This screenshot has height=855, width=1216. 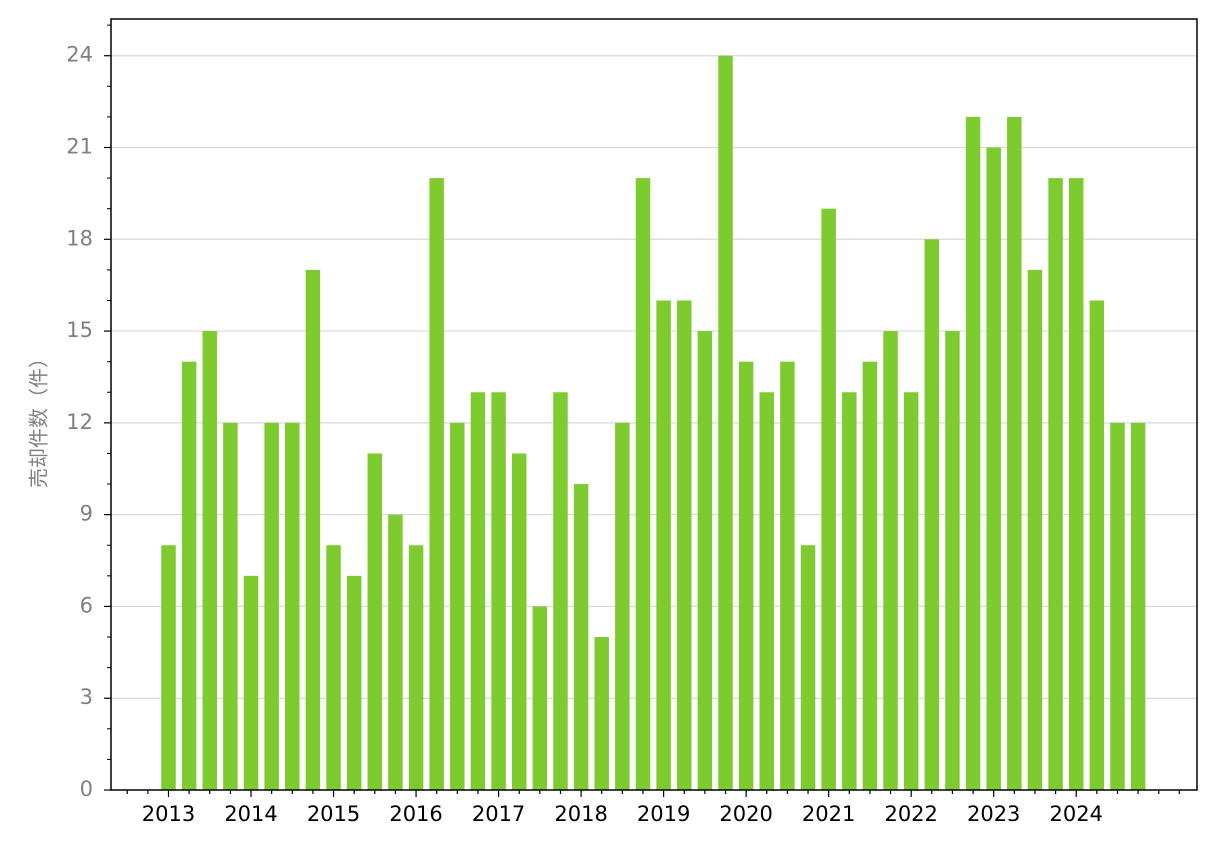 What do you see at coordinates (79, 422) in the screenshot?
I see `y-tick-label: 12` at bounding box center [79, 422].